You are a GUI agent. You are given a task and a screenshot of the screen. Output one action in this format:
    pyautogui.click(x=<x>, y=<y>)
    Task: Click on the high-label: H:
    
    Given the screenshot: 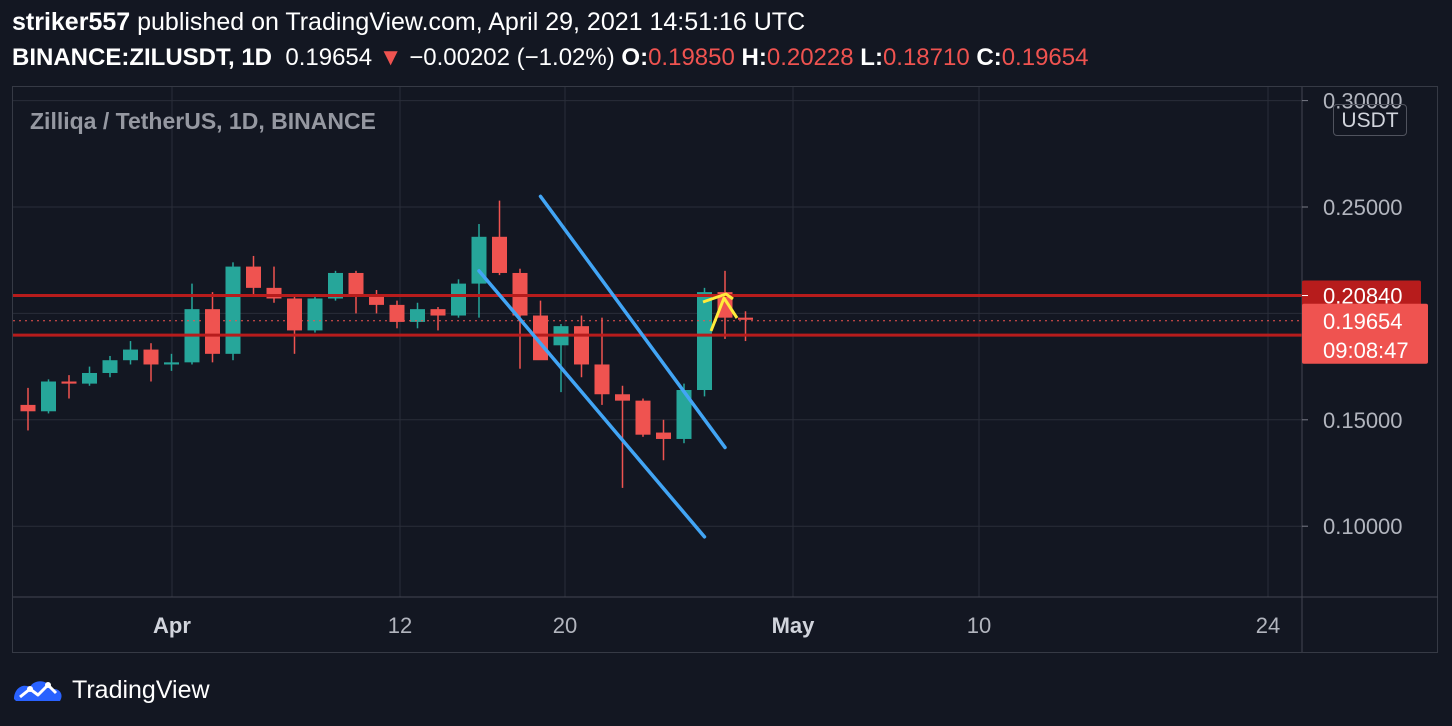 What is the action you would take?
    pyautogui.click(x=754, y=57)
    